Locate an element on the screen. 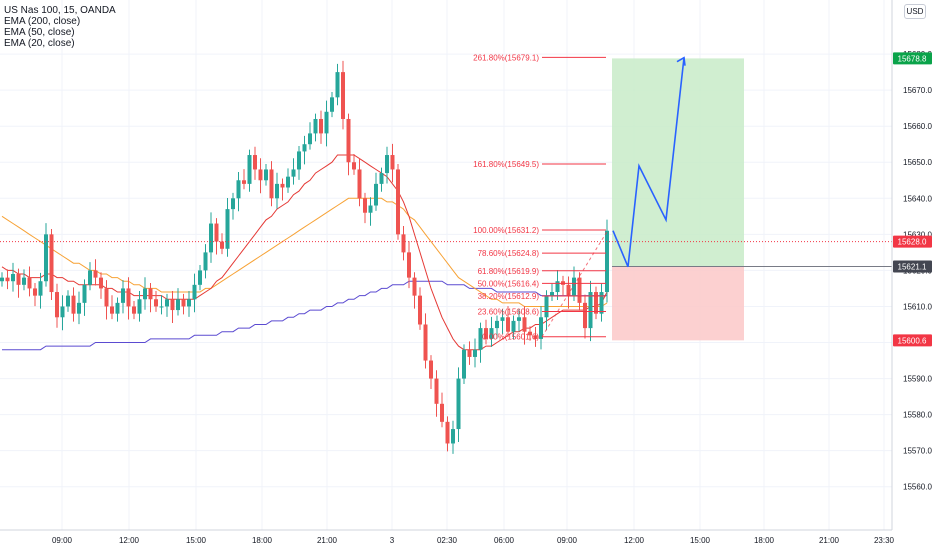 The height and width of the screenshot is (550, 932). ema200-line is located at coordinates (304, 315).